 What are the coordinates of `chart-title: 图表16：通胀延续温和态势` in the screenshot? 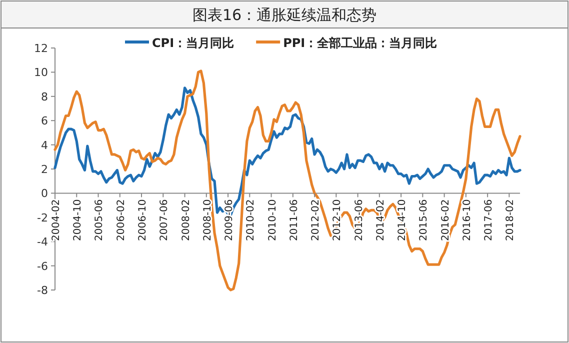 It's located at (284, 15).